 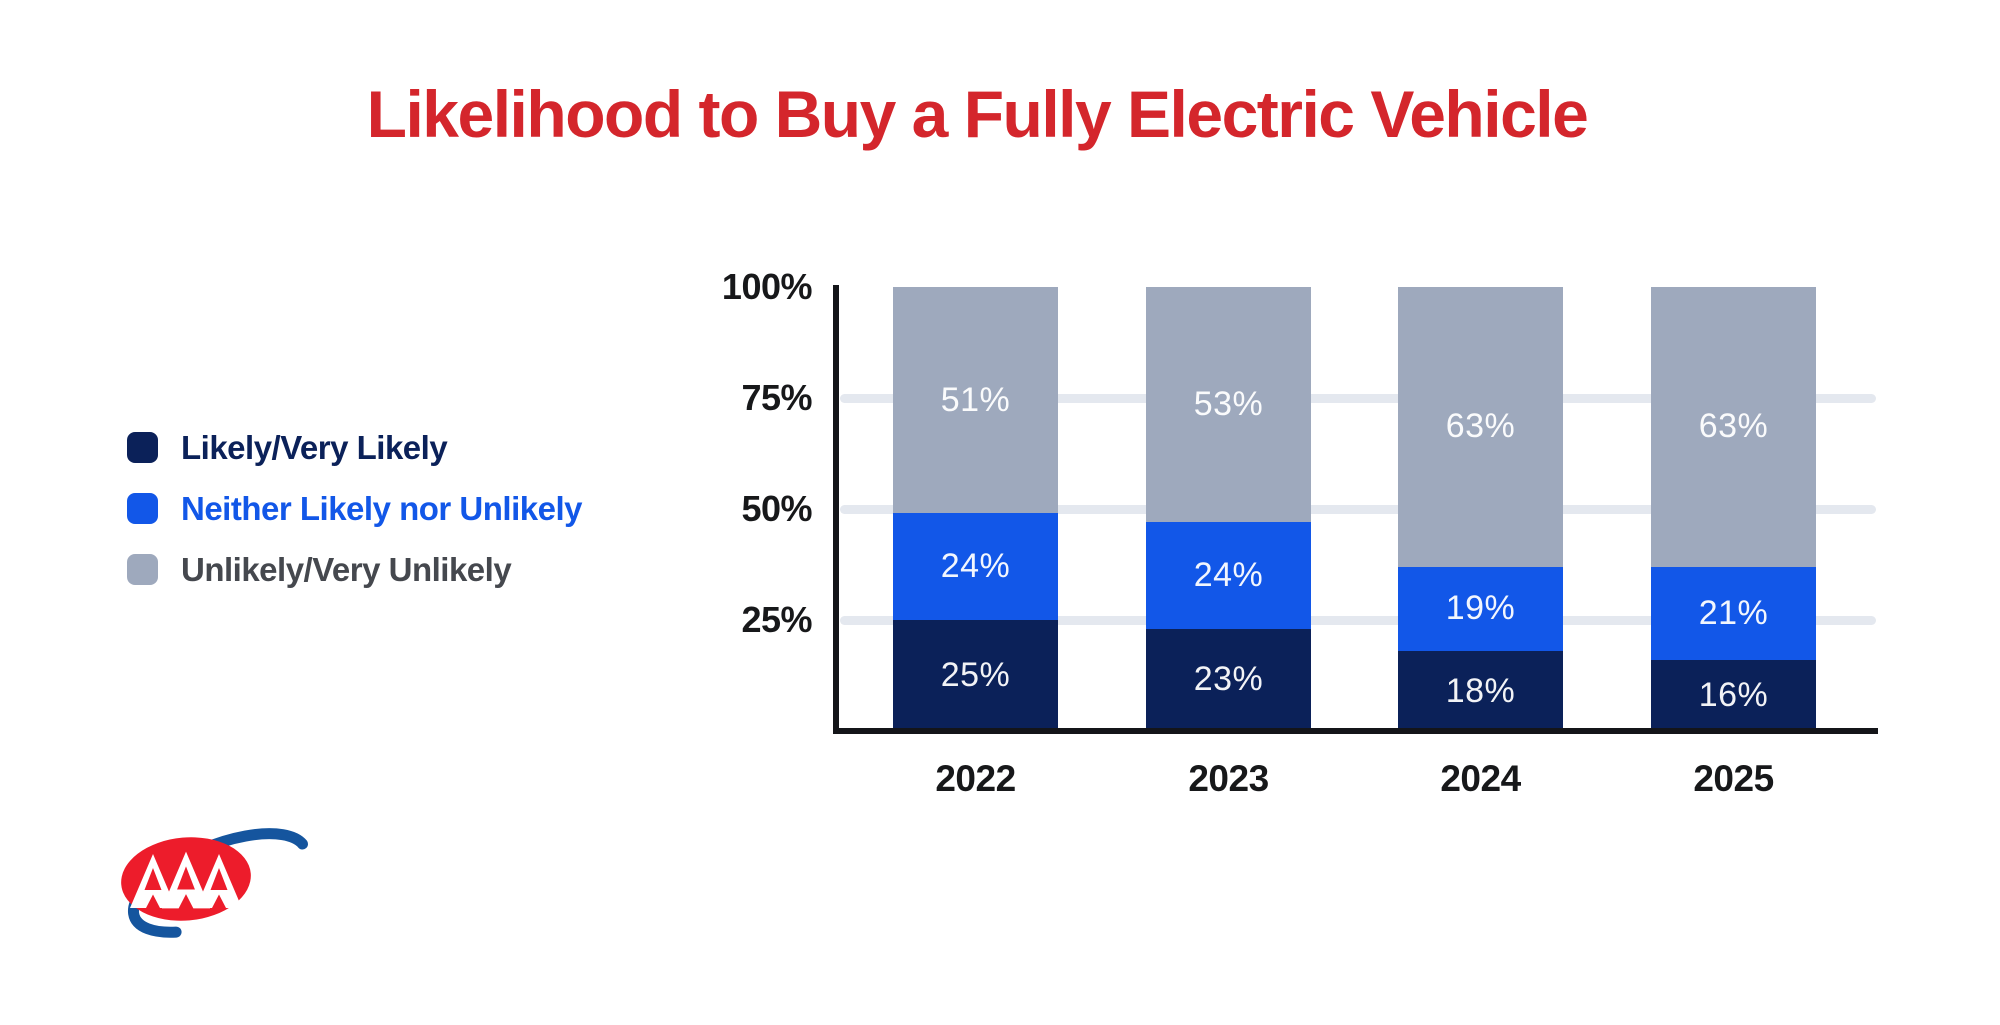 I want to click on segment-value-label: 16%, so click(x=1733, y=694).